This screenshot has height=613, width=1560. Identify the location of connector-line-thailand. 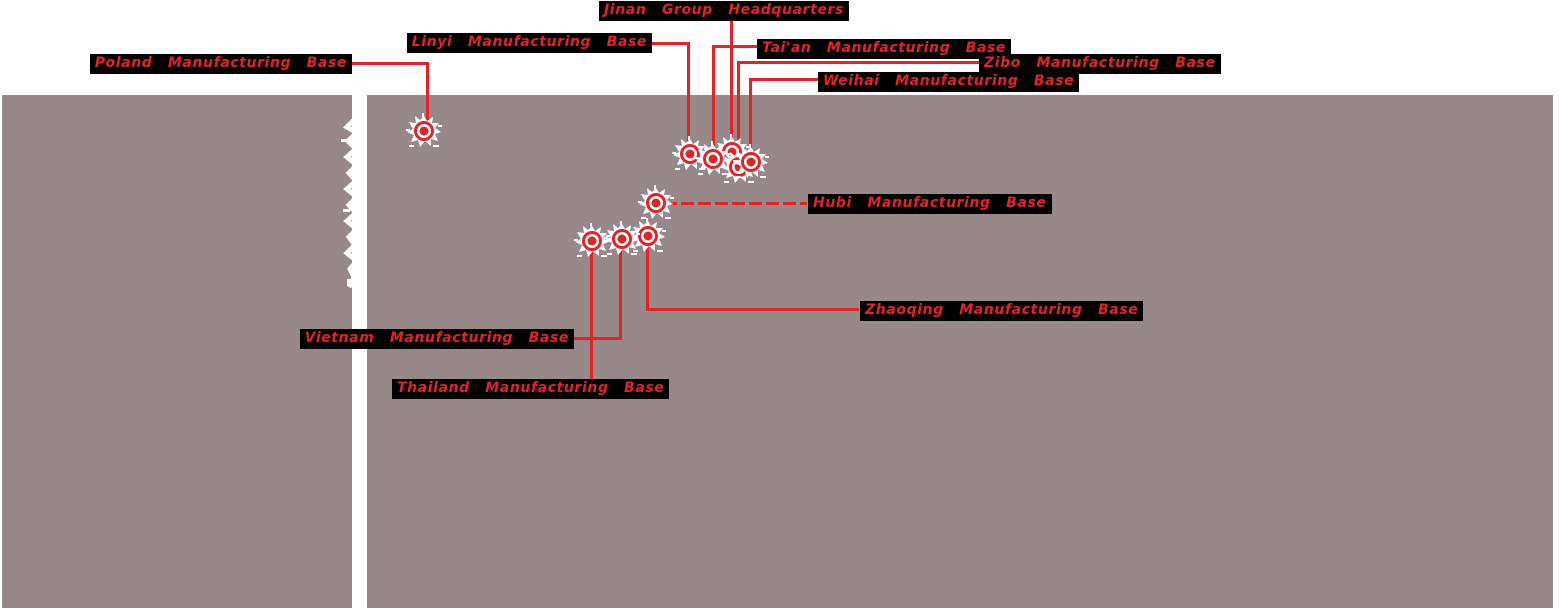
(591, 314).